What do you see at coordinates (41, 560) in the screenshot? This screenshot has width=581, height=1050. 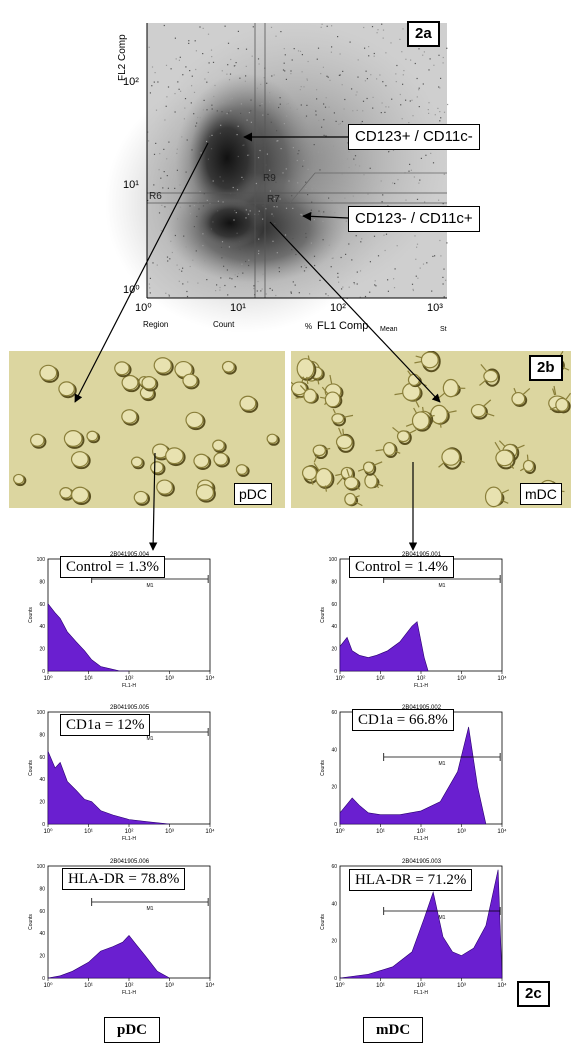 I see `y-tick-label: 100` at bounding box center [41, 560].